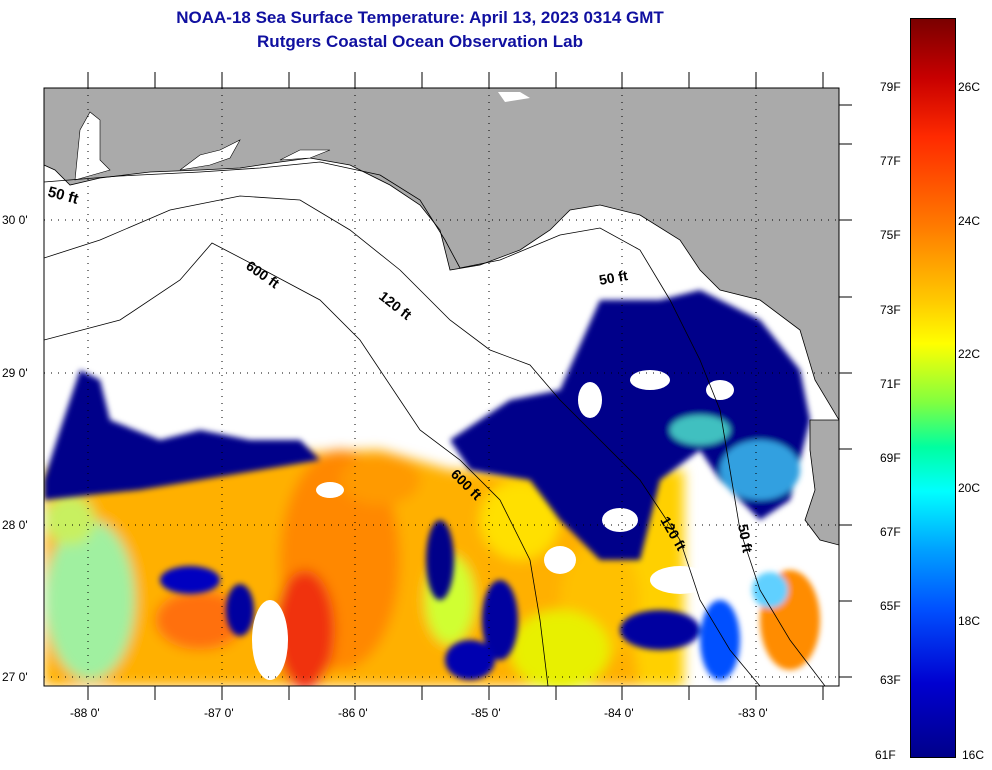 The width and height of the screenshot is (992, 770). What do you see at coordinates (92, 146) in the screenshot?
I see `mobile-bay` at bounding box center [92, 146].